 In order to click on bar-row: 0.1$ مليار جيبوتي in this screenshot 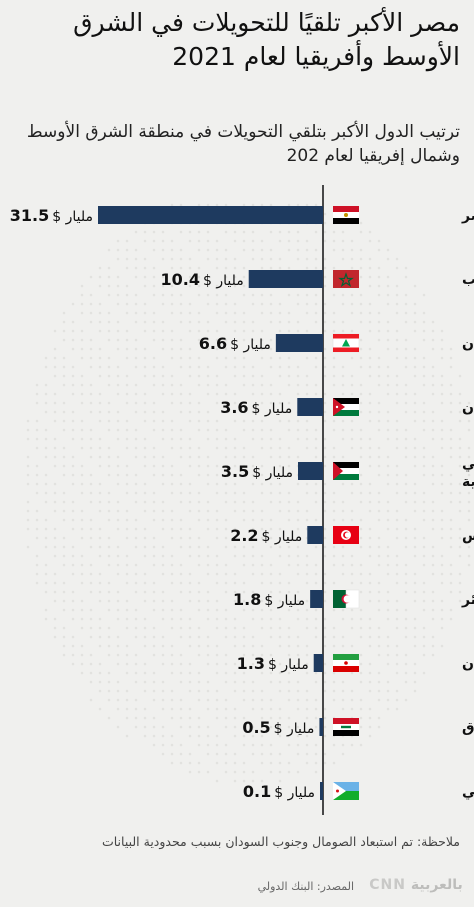, I will do `click(358, 791)`.